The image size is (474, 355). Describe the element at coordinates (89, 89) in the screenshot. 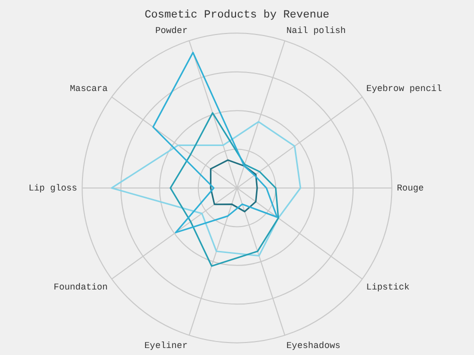

I see `spoke-label: Mascara` at that location.